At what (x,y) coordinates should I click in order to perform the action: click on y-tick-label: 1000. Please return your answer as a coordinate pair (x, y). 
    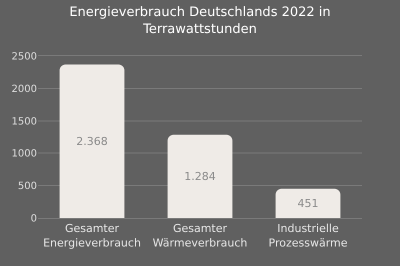
    Looking at the image, I should click on (24, 154).